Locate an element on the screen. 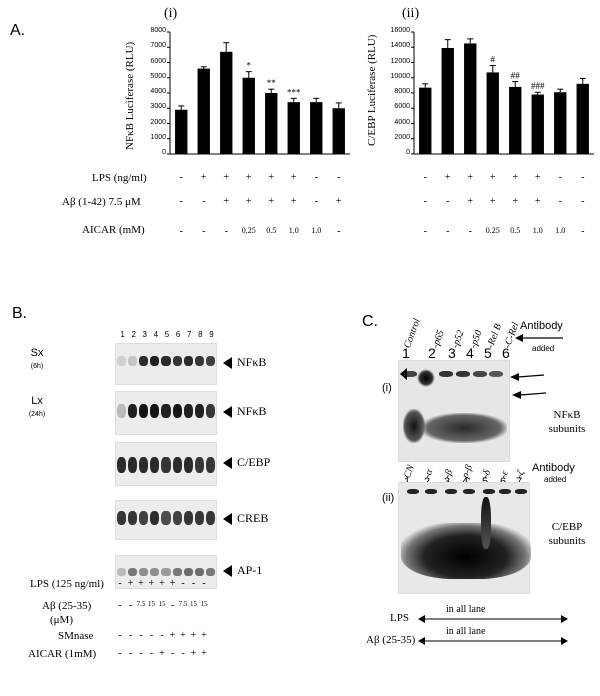 The image size is (600, 696). b-lane-number: 5 is located at coordinates (167, 334).